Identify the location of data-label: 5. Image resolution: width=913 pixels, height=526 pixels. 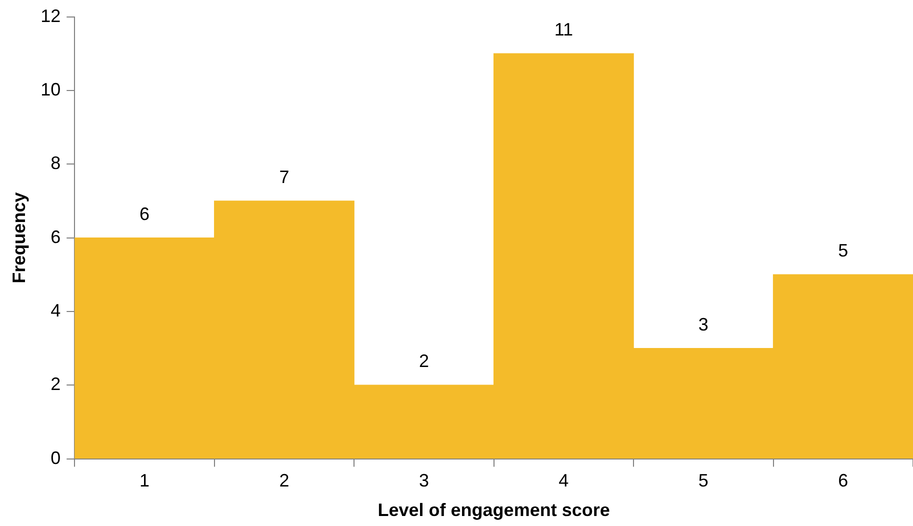
(843, 250).